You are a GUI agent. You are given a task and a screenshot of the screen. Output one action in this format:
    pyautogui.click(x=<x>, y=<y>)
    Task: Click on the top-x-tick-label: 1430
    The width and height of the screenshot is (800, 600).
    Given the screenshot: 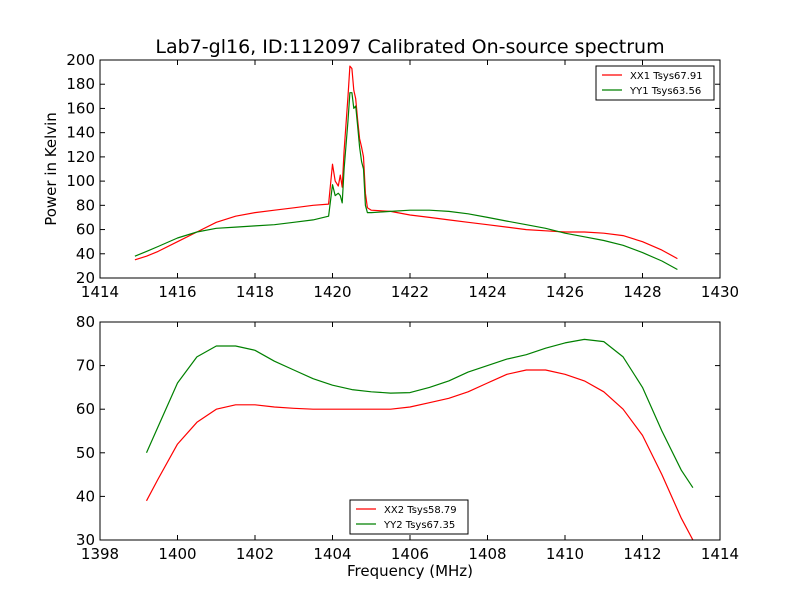 What is the action you would take?
    pyautogui.click(x=720, y=292)
    